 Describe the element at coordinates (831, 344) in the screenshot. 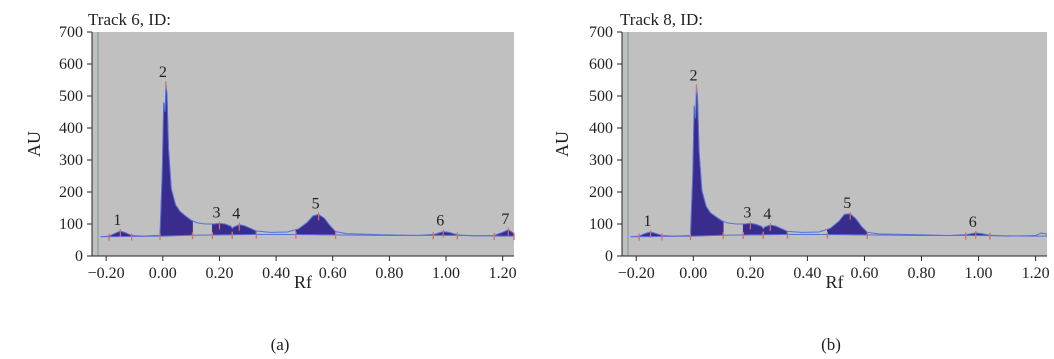

I see `caption-b: (b)` at that location.